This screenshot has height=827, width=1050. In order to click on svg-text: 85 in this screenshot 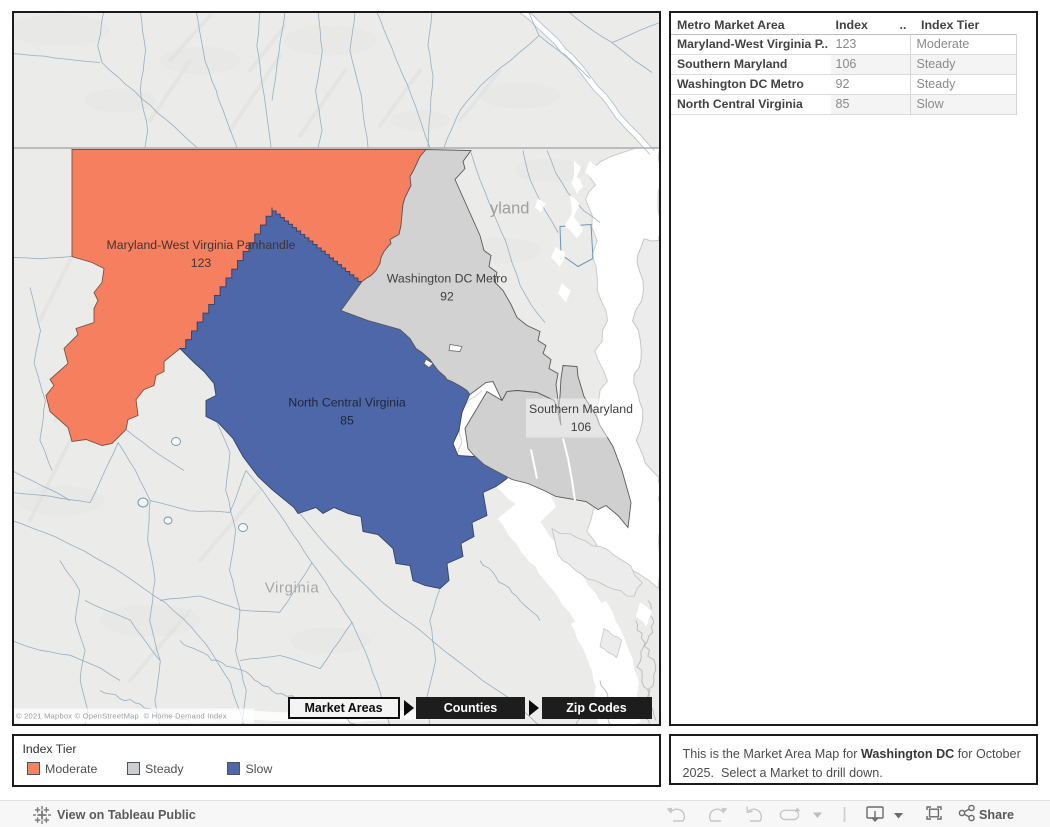, I will do `click(347, 420)`.